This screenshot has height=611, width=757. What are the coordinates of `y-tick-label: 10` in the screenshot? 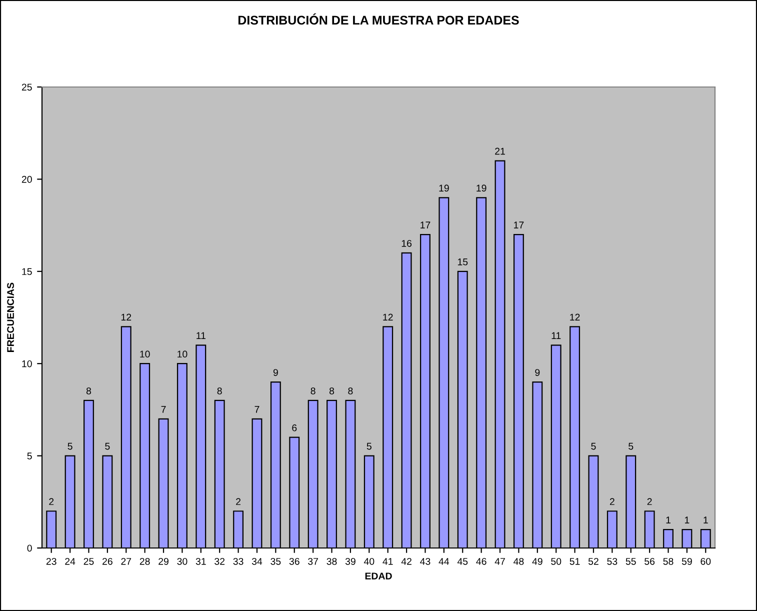 It's located at (27, 364).